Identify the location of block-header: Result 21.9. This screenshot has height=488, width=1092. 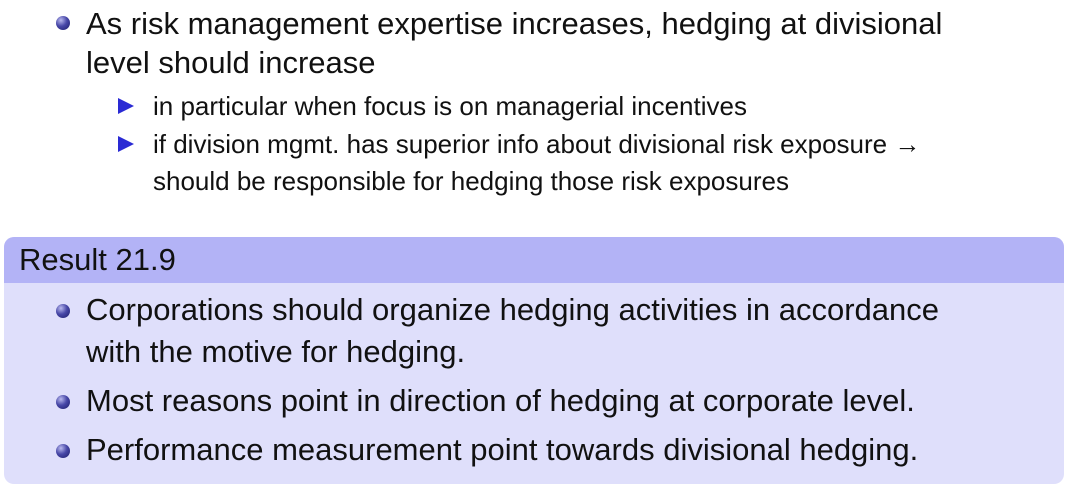
(534, 260).